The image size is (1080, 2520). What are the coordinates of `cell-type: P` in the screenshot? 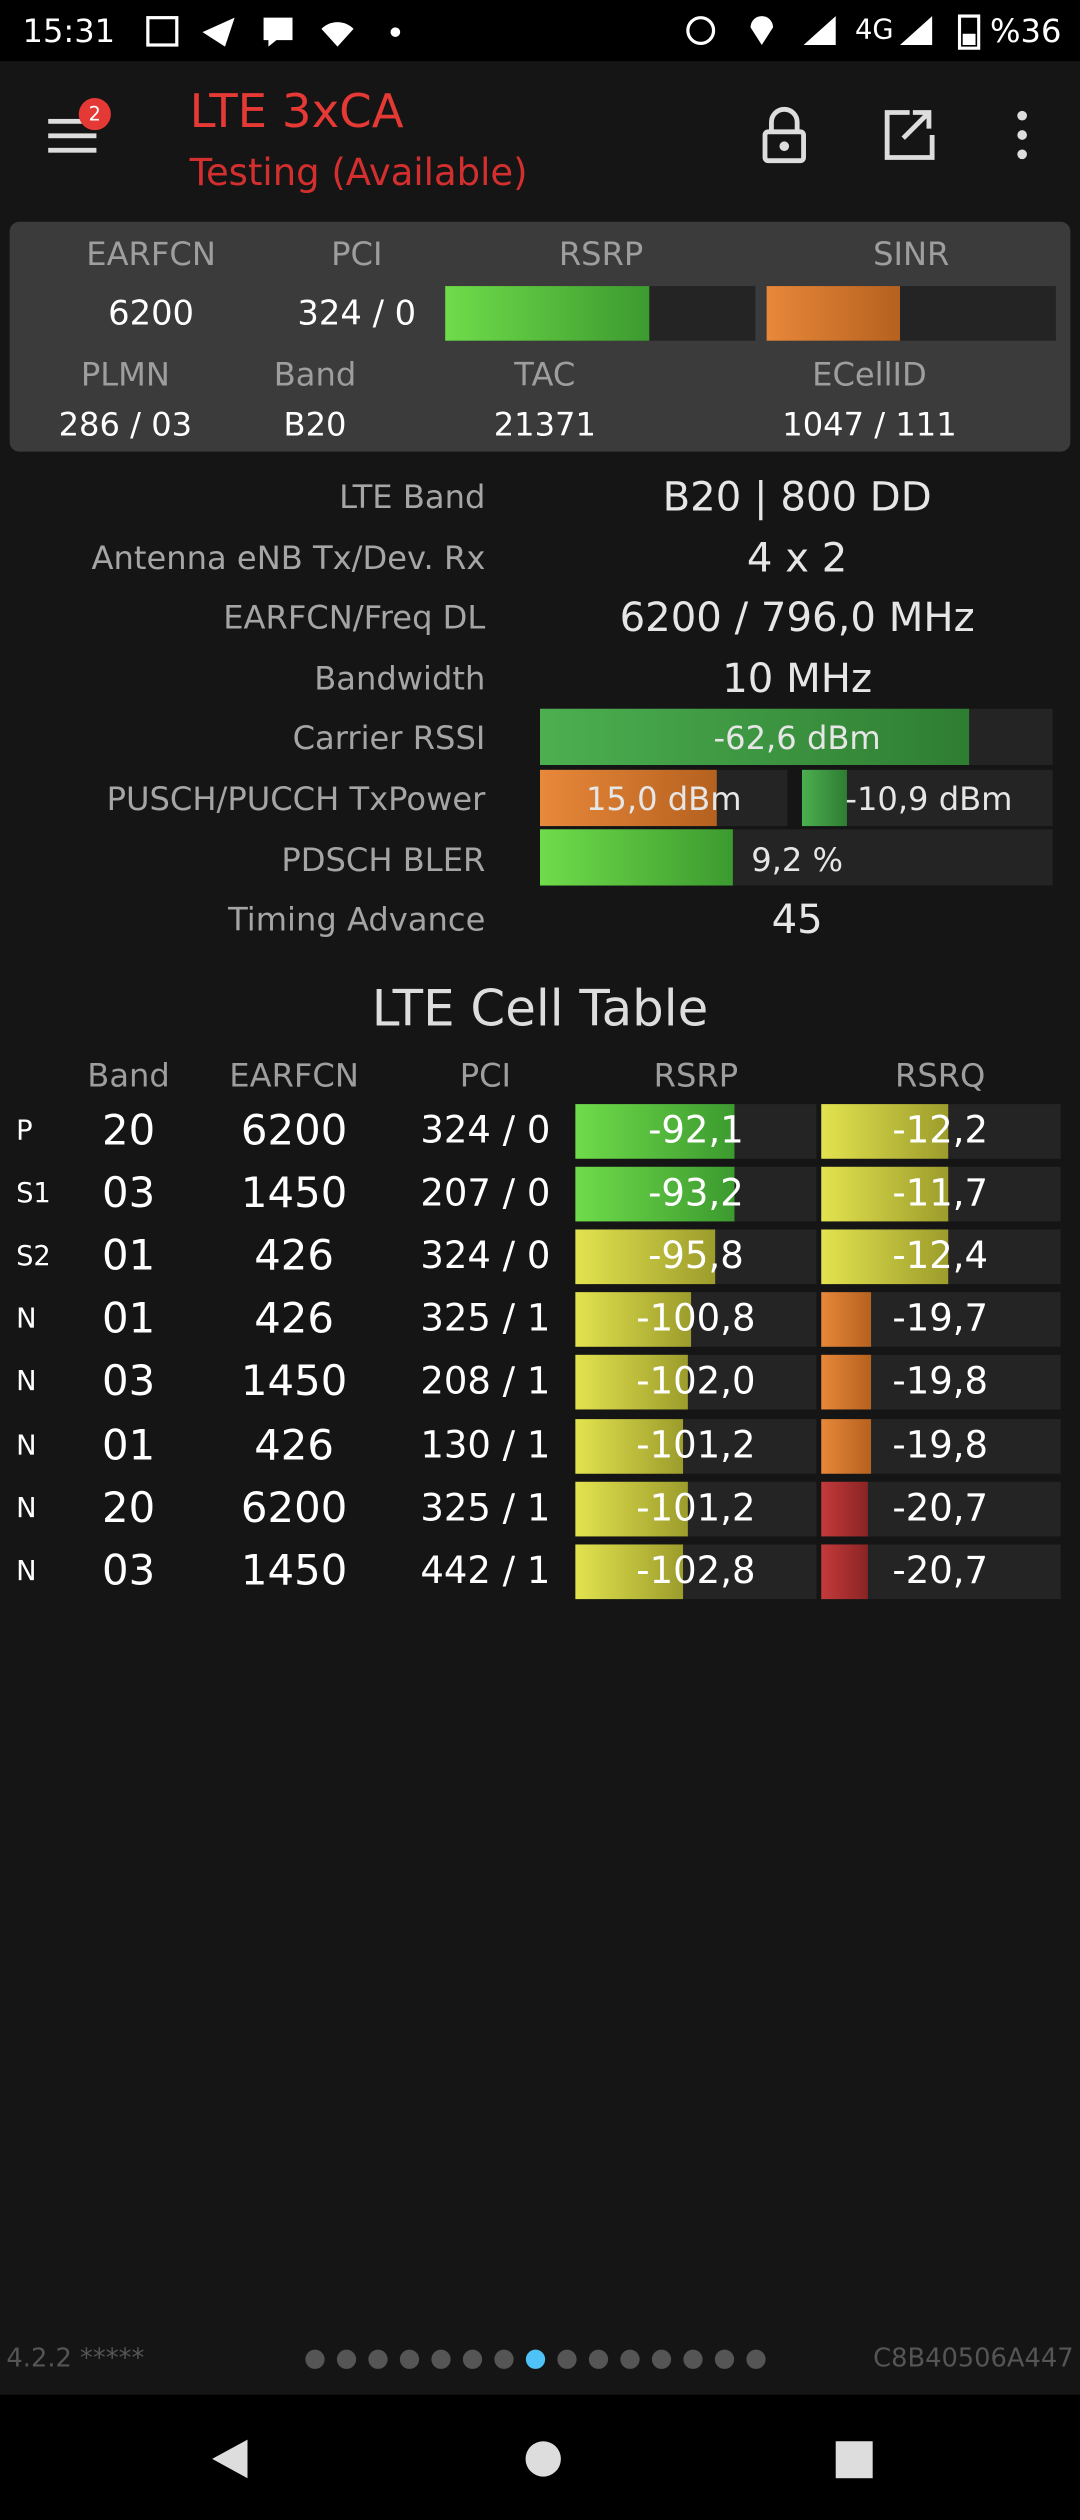 It's located at (24, 1131).